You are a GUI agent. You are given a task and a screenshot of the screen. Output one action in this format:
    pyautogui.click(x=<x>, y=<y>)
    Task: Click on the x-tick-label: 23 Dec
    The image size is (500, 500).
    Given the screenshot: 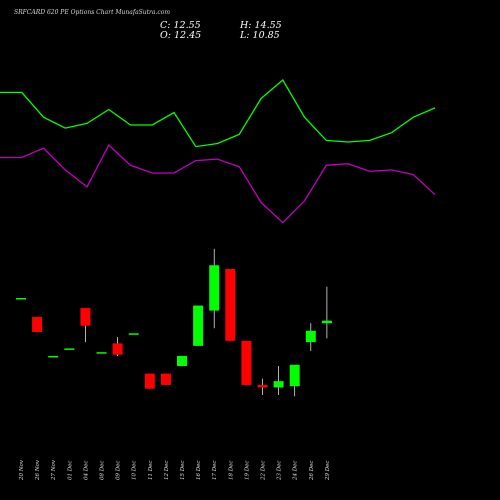 What is the action you would take?
    pyautogui.click(x=280, y=471)
    